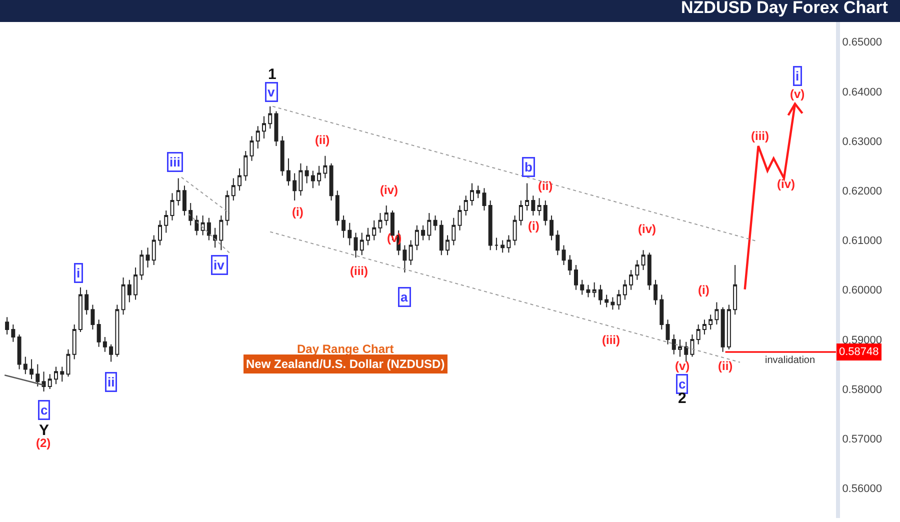  I want to click on annotation: ii, so click(111, 382).